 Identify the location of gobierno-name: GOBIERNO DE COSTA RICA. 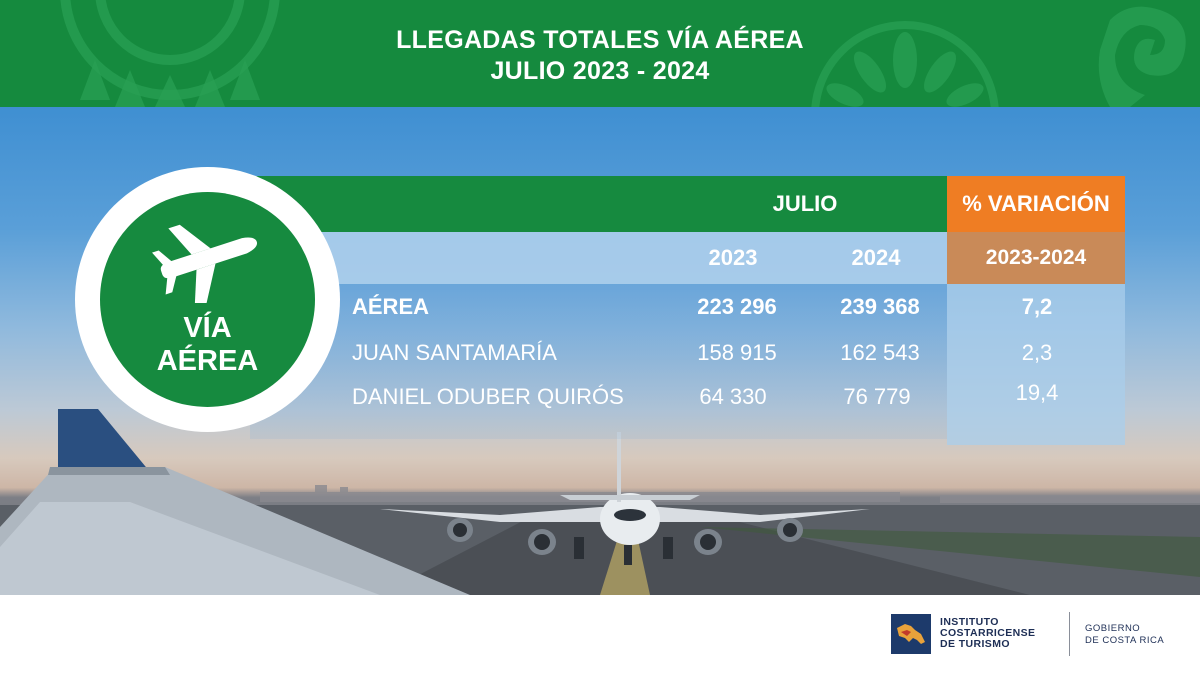
(1124, 635).